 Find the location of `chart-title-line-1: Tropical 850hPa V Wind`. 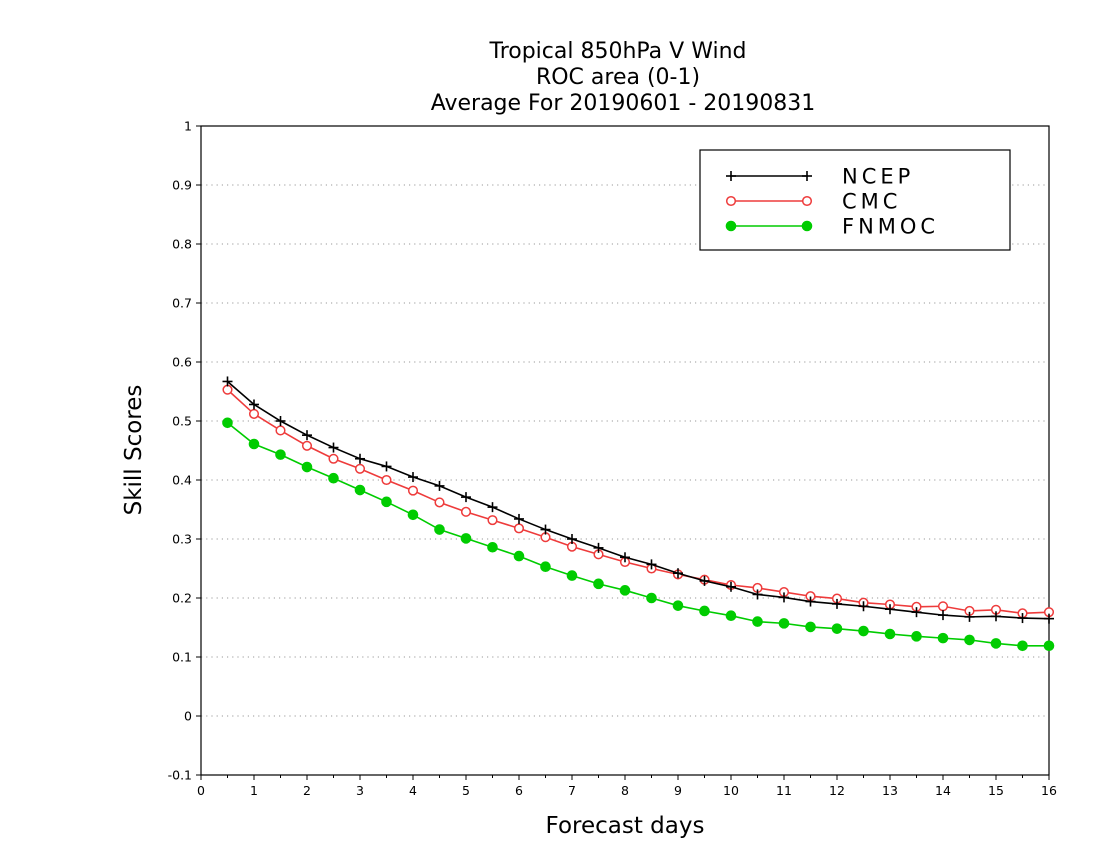

chart-title-line-1: Tropical 850hPa V Wind is located at coordinates (617, 51).